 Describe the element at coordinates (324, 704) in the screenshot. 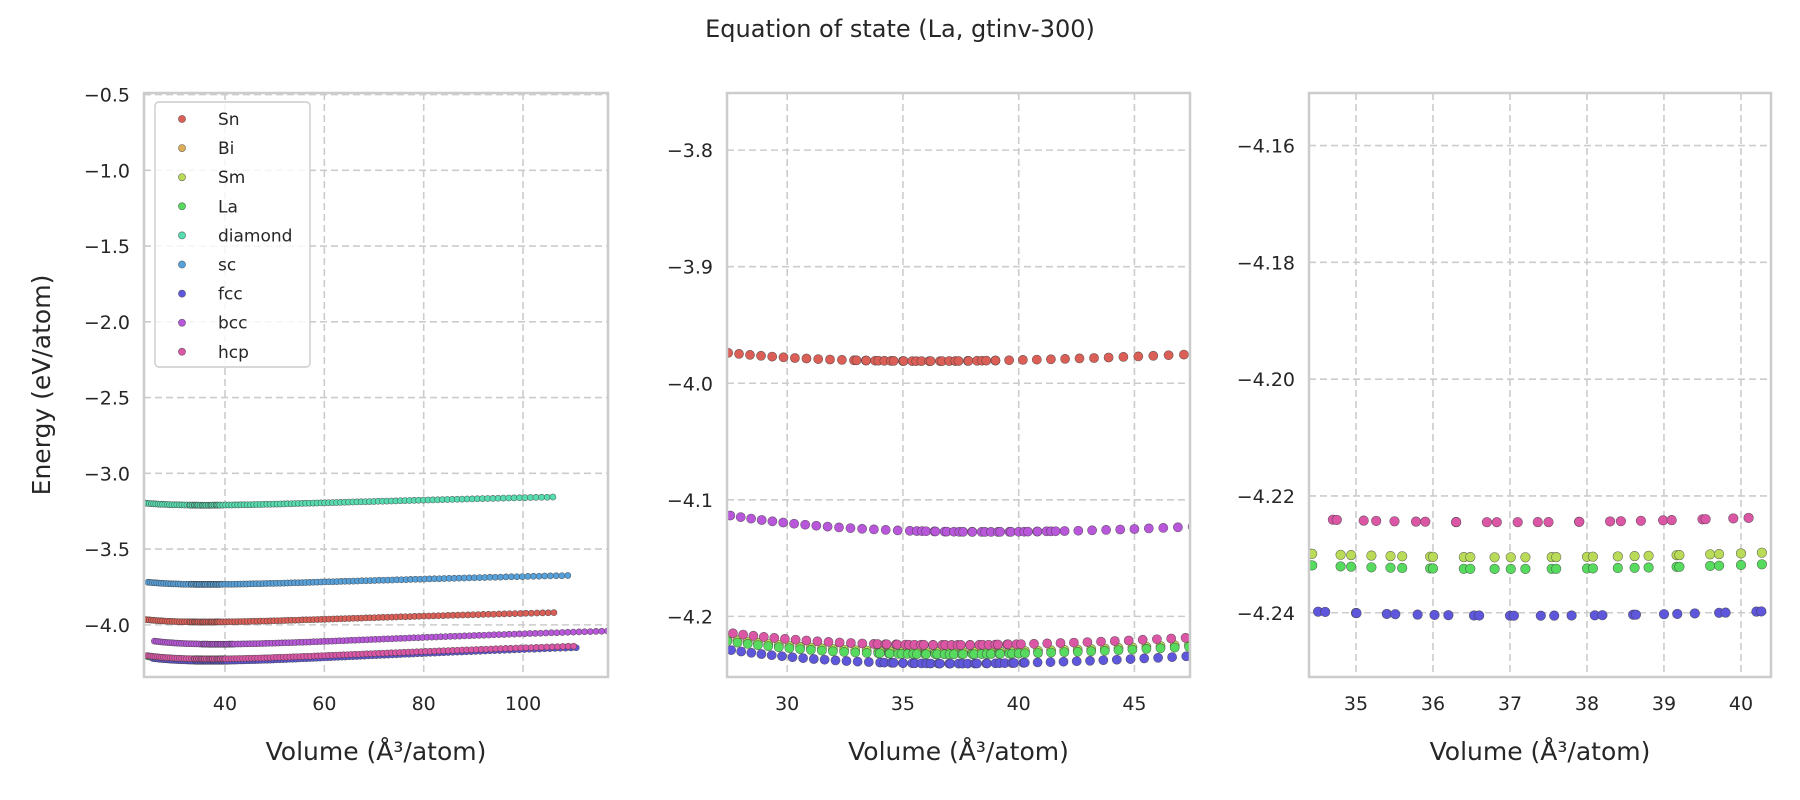

I see `x-tick-label: 60` at that location.